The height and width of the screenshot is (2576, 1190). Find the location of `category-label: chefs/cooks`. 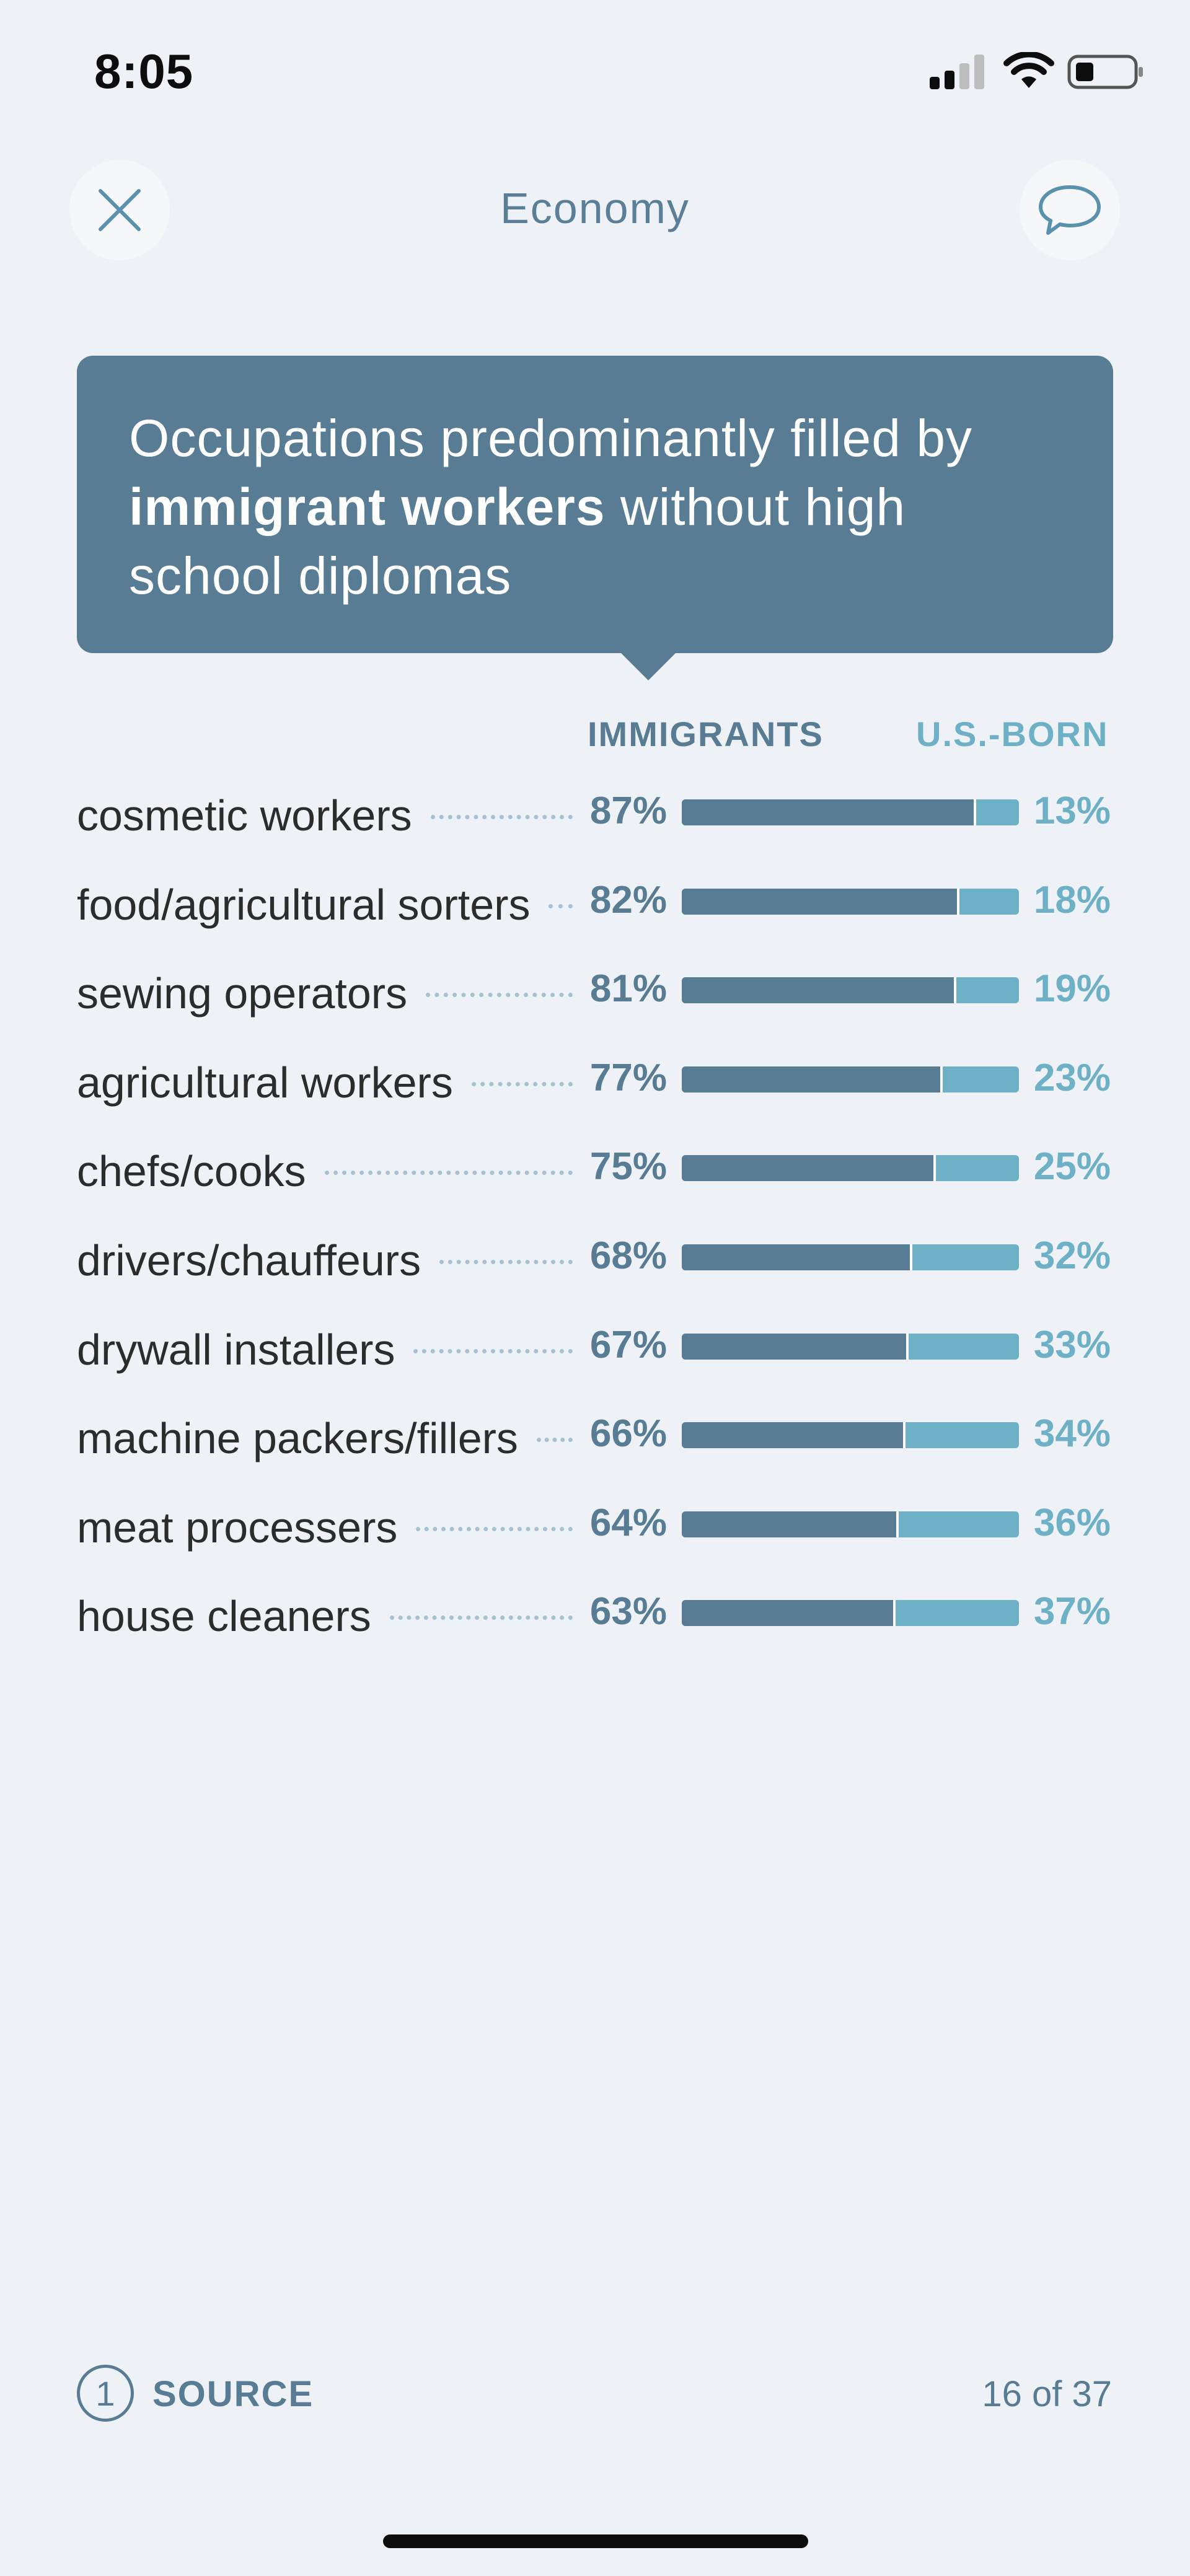

category-label: chefs/cooks is located at coordinates (191, 1172).